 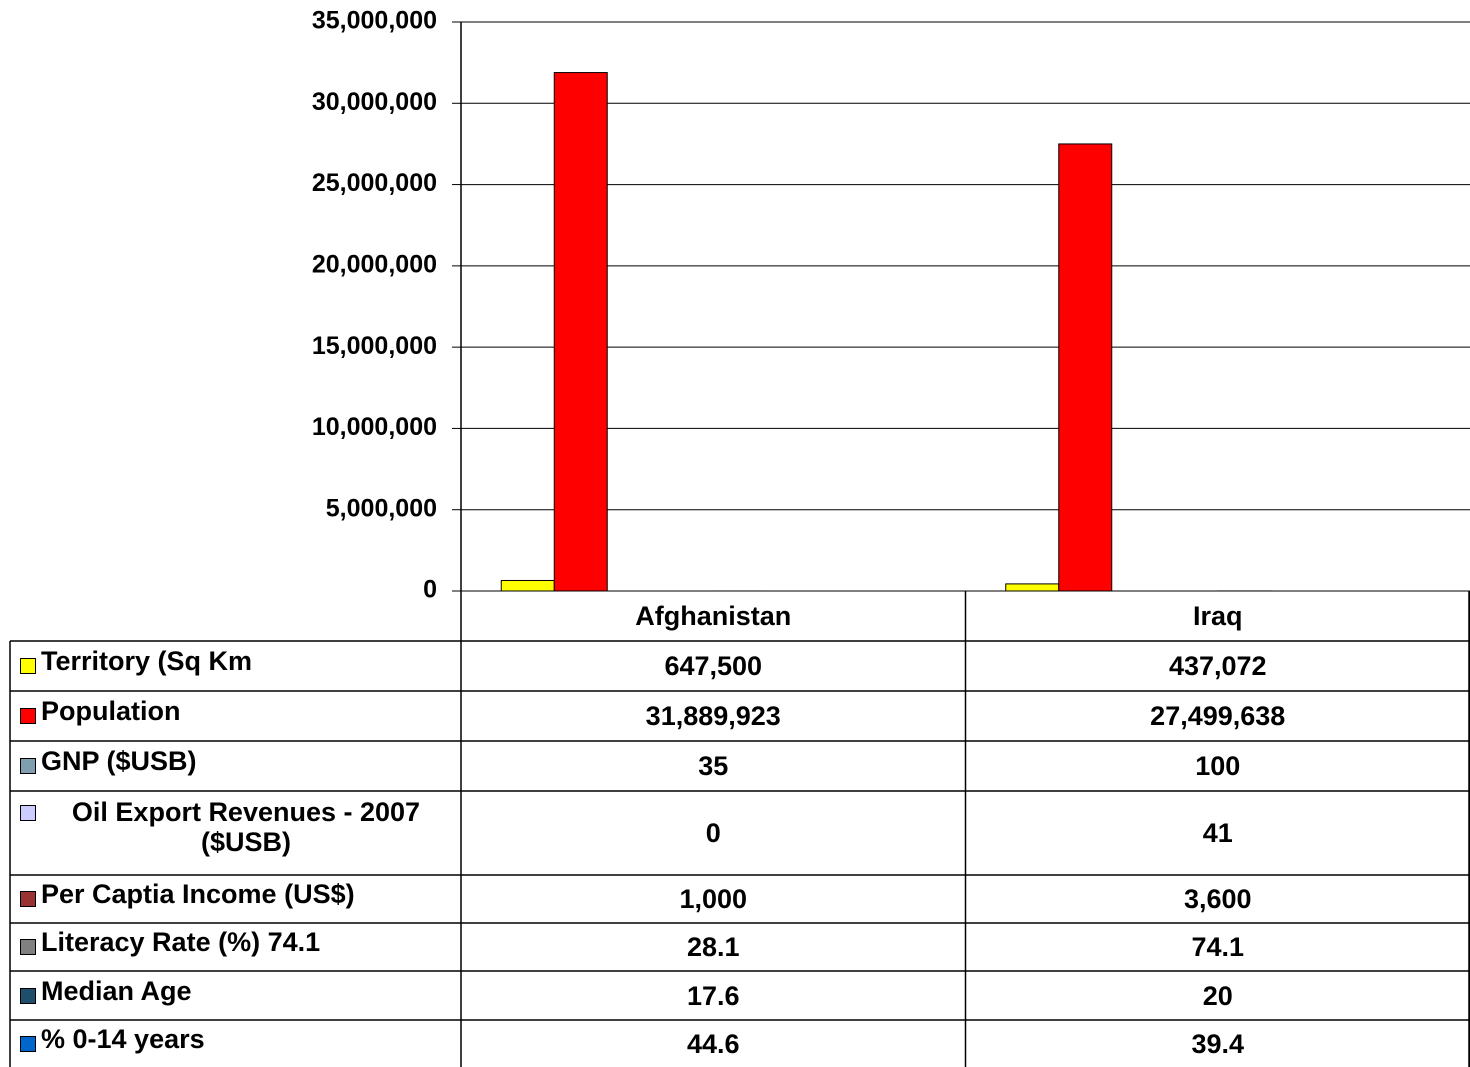 What do you see at coordinates (430, 590) in the screenshot?
I see `y-tick-label: 0` at bounding box center [430, 590].